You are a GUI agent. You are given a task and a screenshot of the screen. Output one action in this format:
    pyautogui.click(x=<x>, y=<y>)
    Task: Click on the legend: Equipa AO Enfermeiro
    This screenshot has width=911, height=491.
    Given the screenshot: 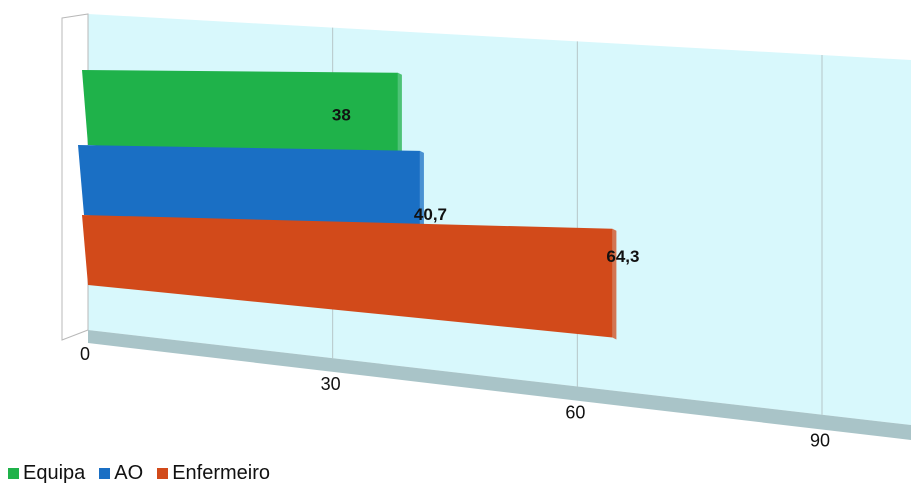 What is the action you would take?
    pyautogui.click(x=146, y=473)
    